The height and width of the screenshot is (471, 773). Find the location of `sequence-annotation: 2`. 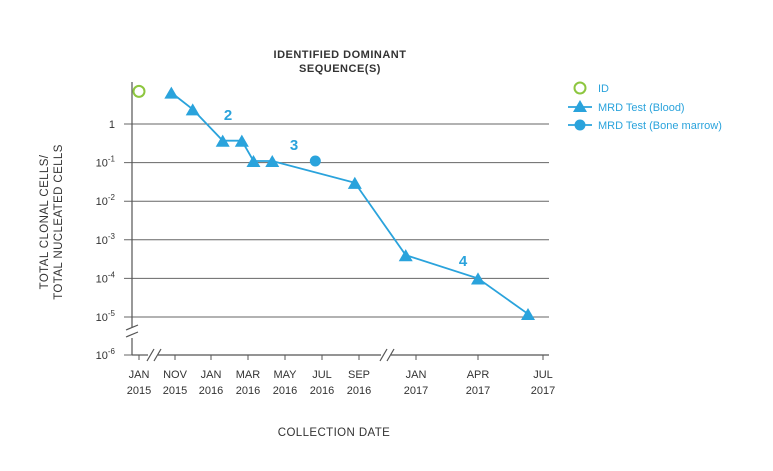

sequence-annotation: 2 is located at coordinates (228, 115).